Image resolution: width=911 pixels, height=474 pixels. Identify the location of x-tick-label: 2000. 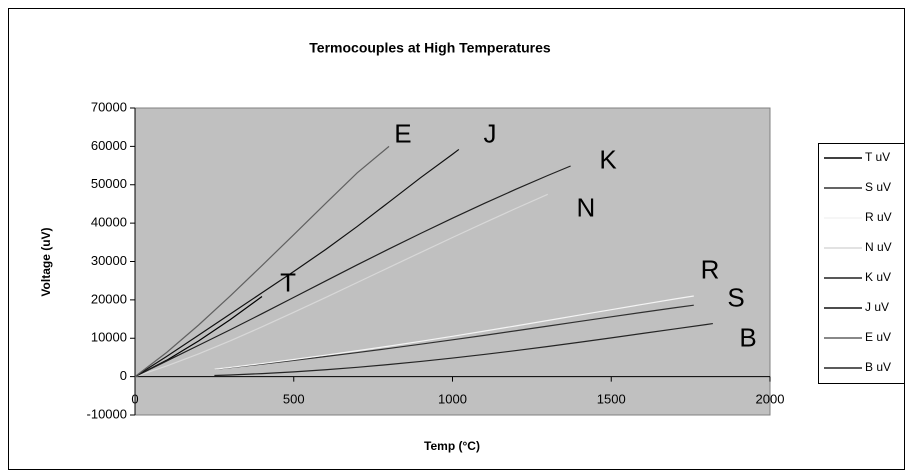
(770, 398).